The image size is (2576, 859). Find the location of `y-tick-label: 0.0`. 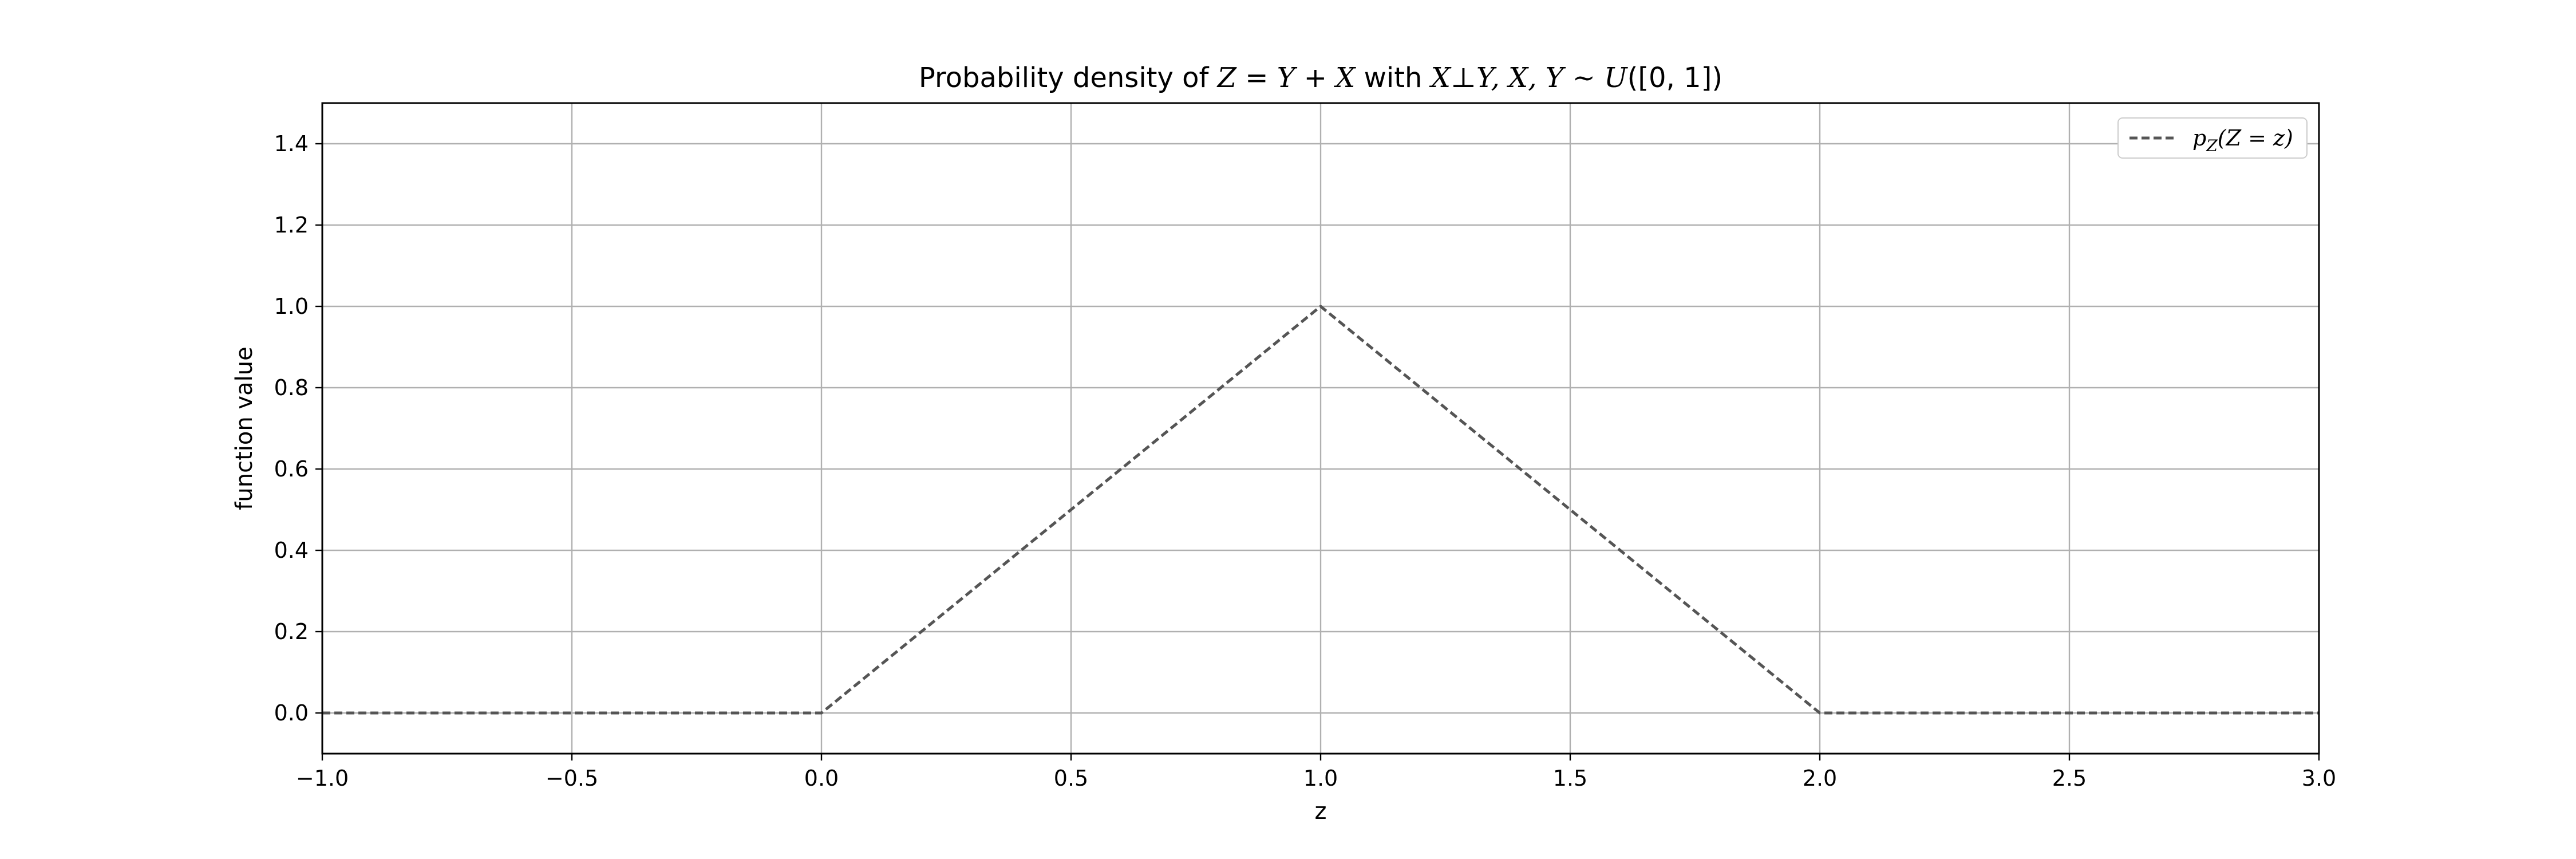

y-tick-label: 0.0 is located at coordinates (291, 713).